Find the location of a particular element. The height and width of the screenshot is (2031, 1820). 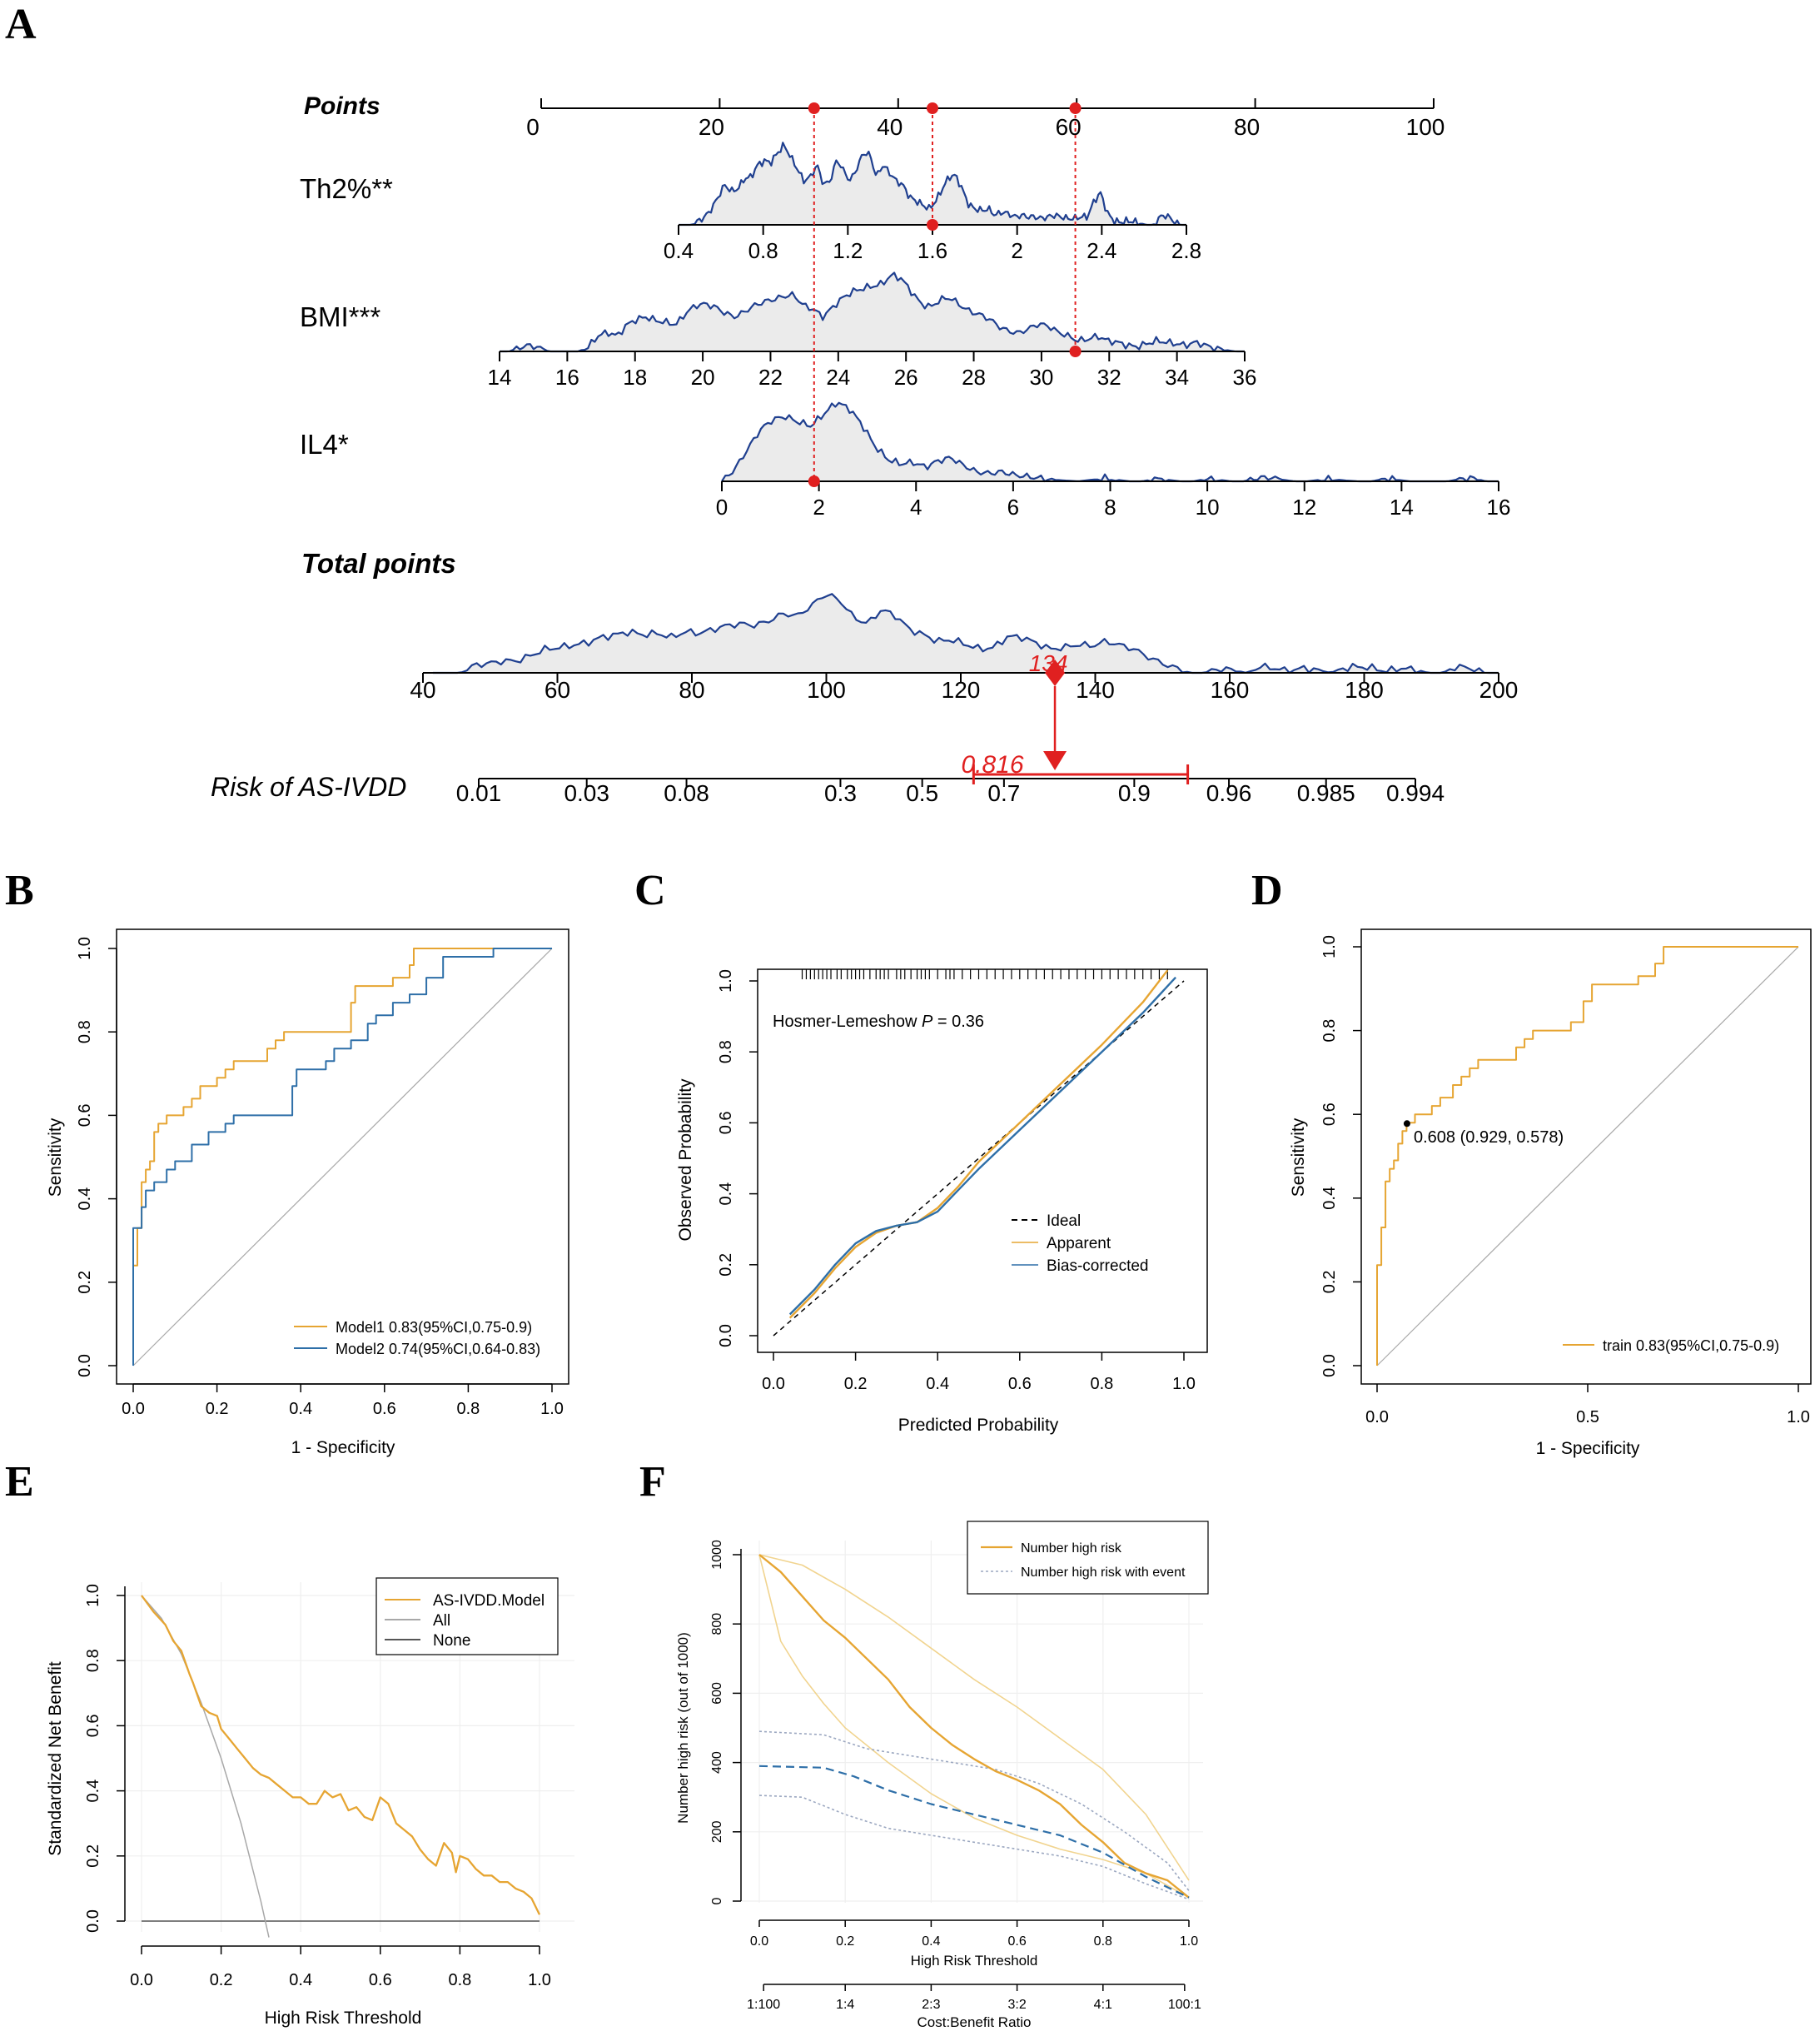

panel-label-b: B is located at coordinates (19, 891).